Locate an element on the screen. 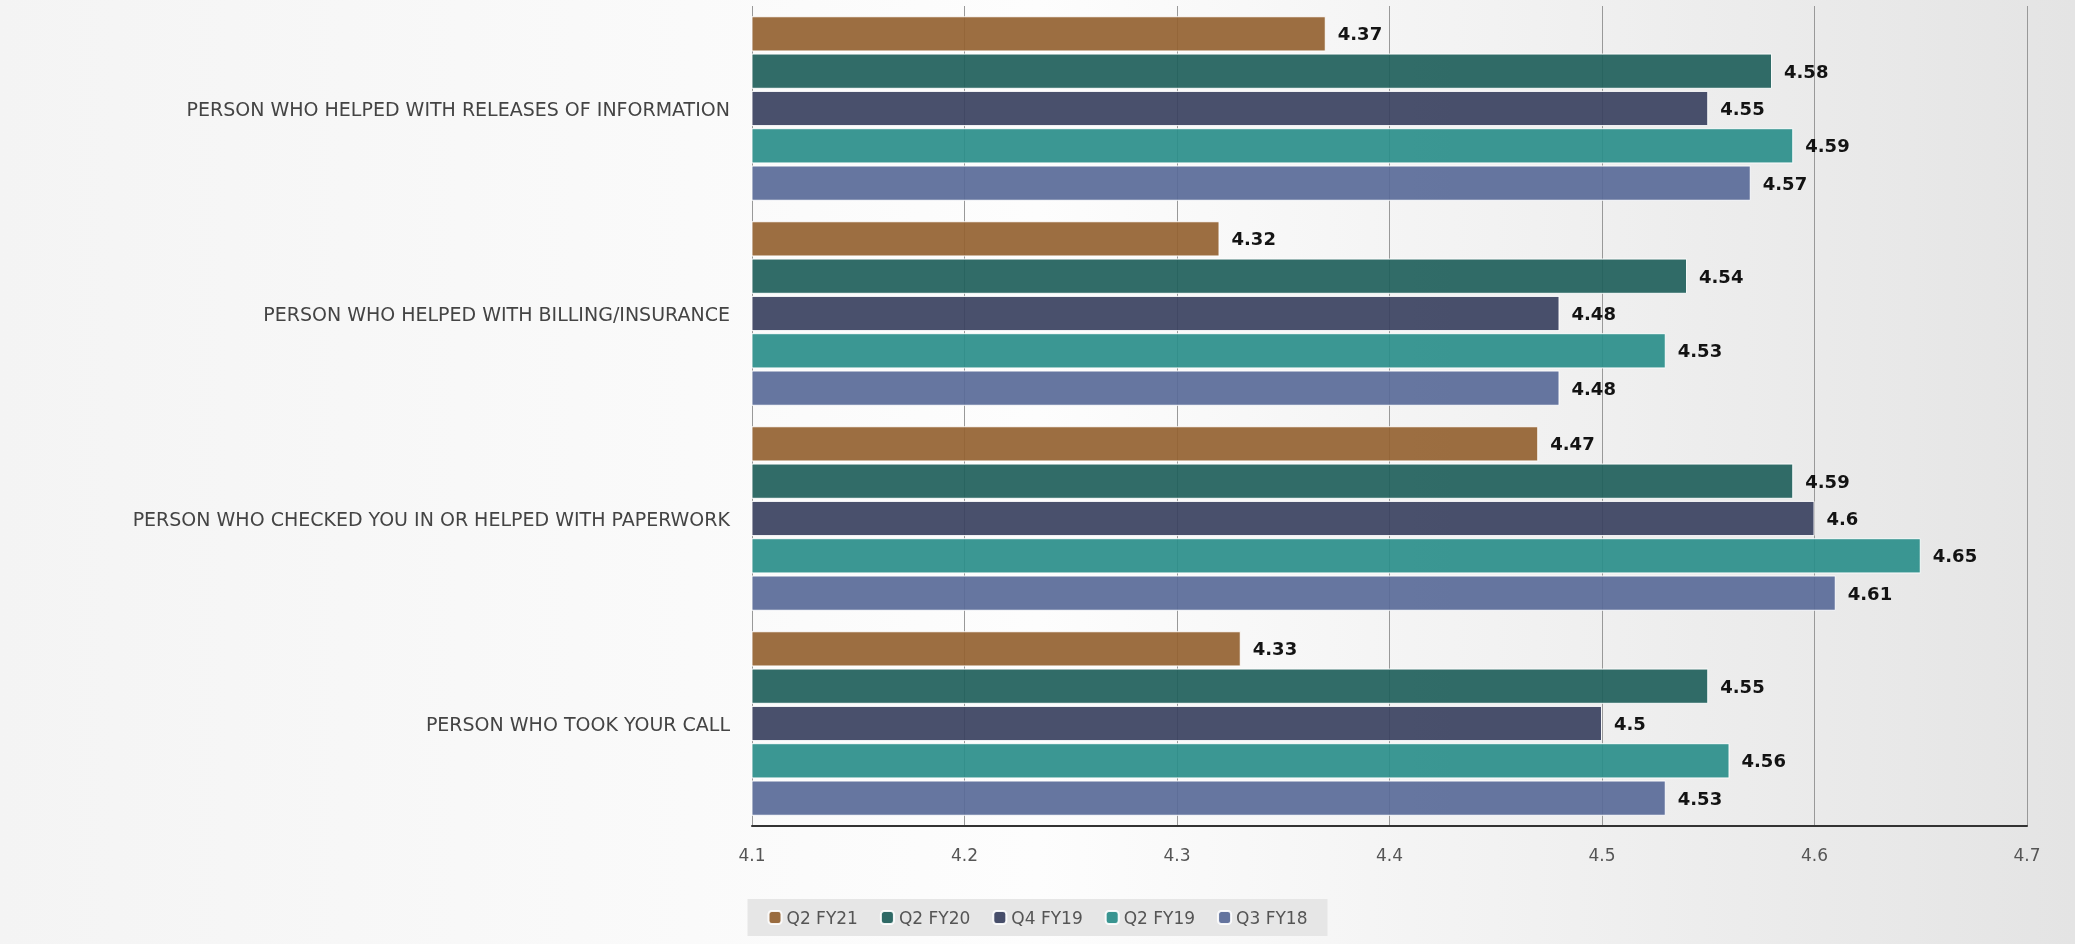 The image size is (2075, 944). legend-label: Q2 FY21 is located at coordinates (822, 917).